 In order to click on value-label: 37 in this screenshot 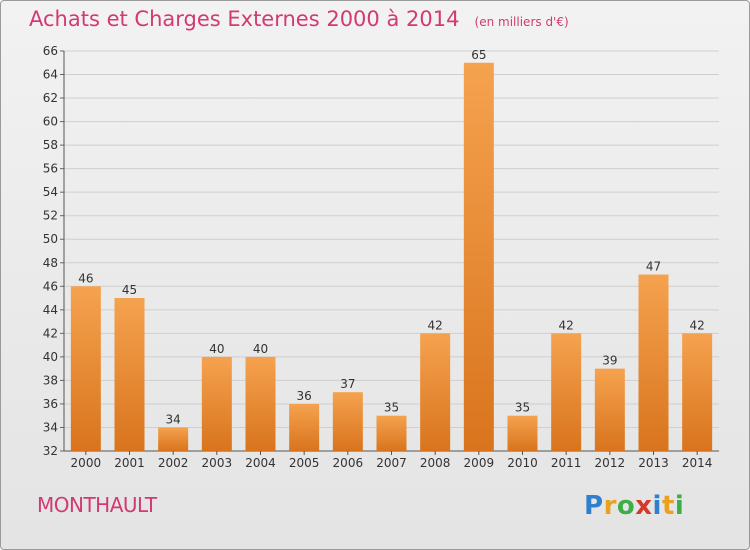, I will do `click(347, 384)`.